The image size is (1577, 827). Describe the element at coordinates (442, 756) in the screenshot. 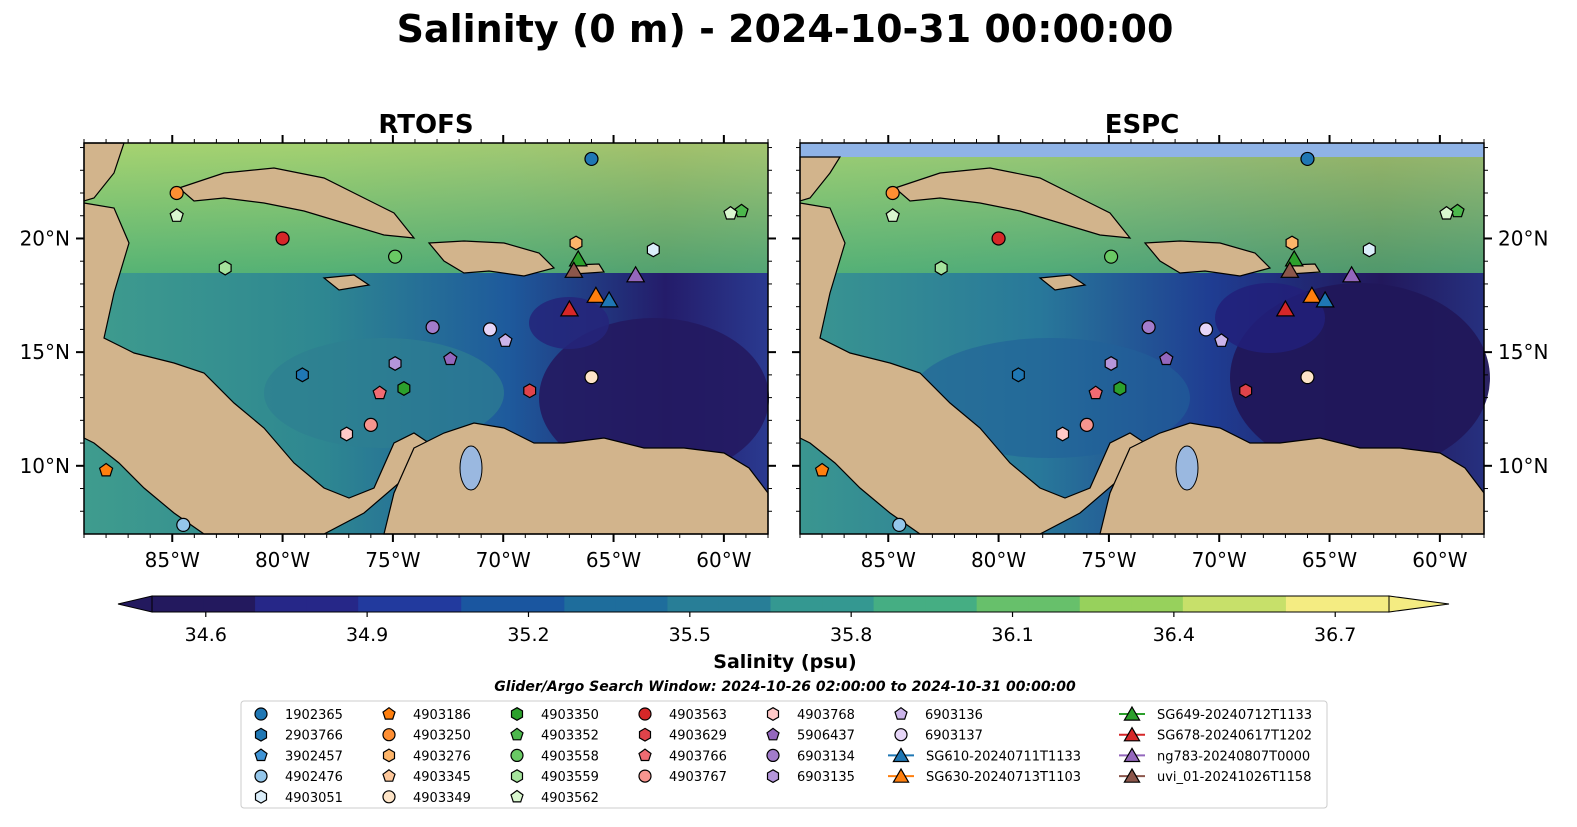

I see `legend-label: 4903276` at that location.